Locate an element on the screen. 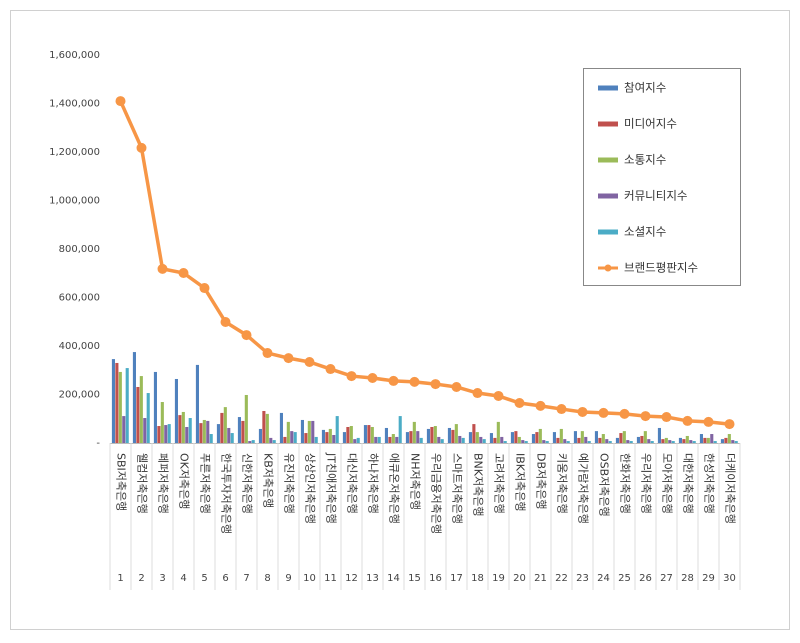 This screenshot has width=800, height=643. x-tick-label: 더케이저축은행 is located at coordinates (730, 488).